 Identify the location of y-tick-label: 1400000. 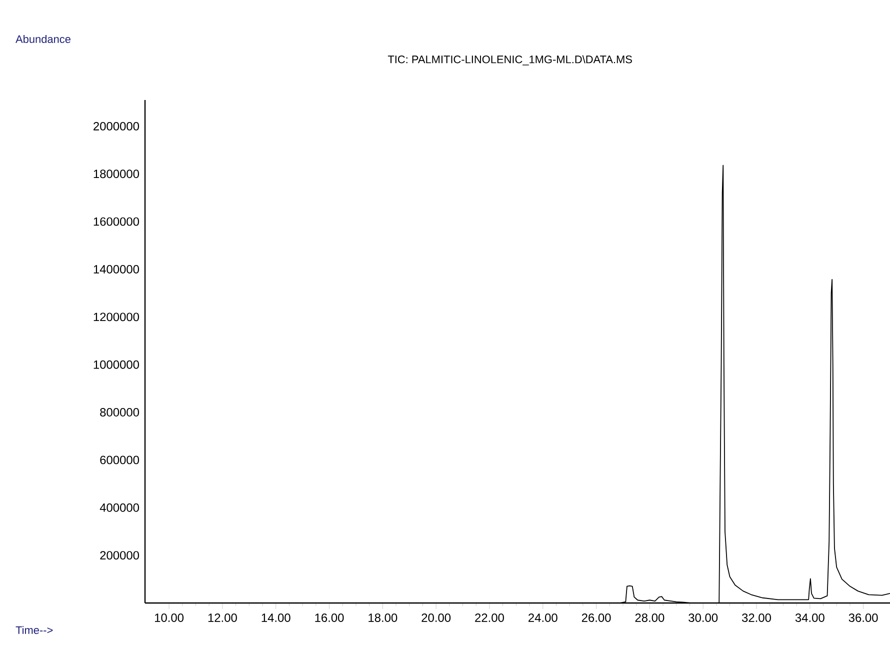
(117, 269).